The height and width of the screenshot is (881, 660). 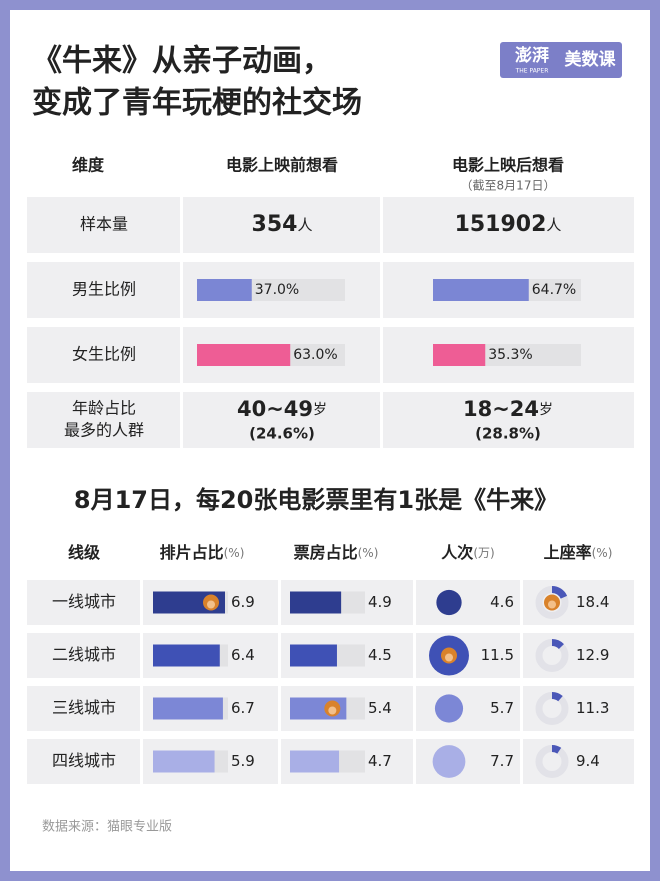 What do you see at coordinates (107, 827) in the screenshot?
I see `source: 数据来源：猫眼专业版` at bounding box center [107, 827].